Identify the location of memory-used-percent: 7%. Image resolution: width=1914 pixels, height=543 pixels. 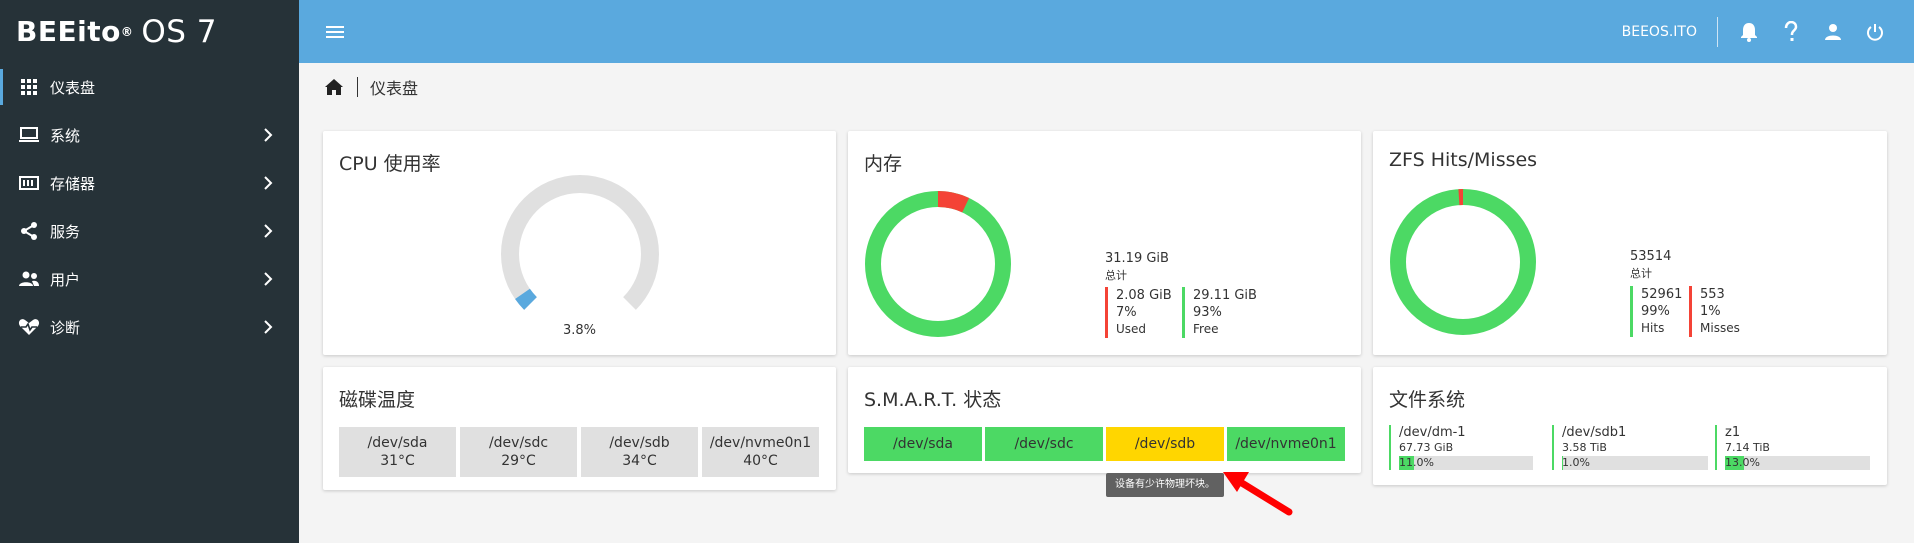
(1126, 312).